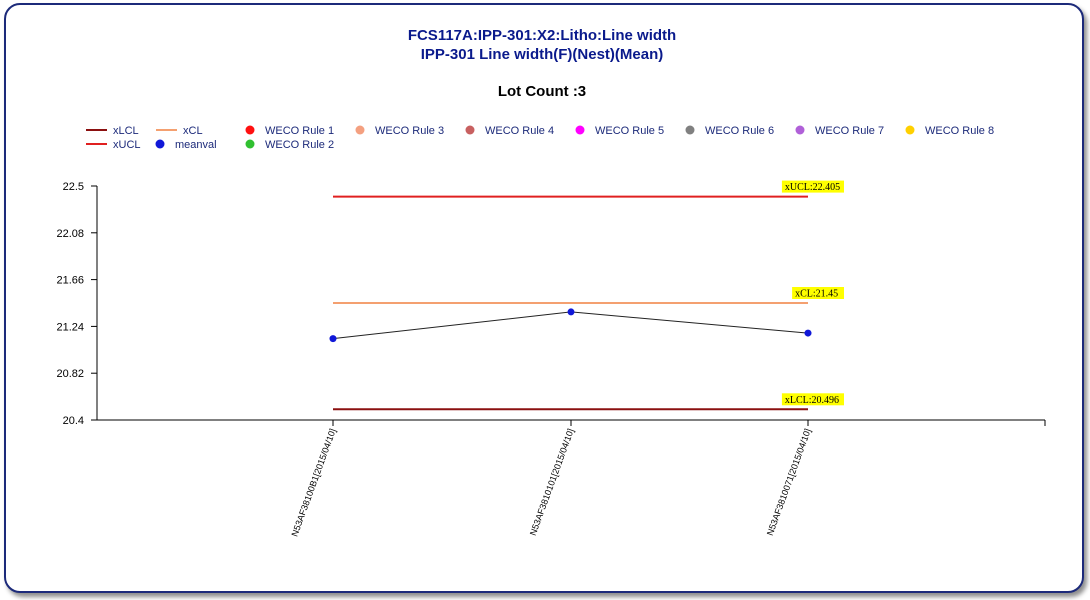  I want to click on y-tick-label: 21.24, so click(70, 327).